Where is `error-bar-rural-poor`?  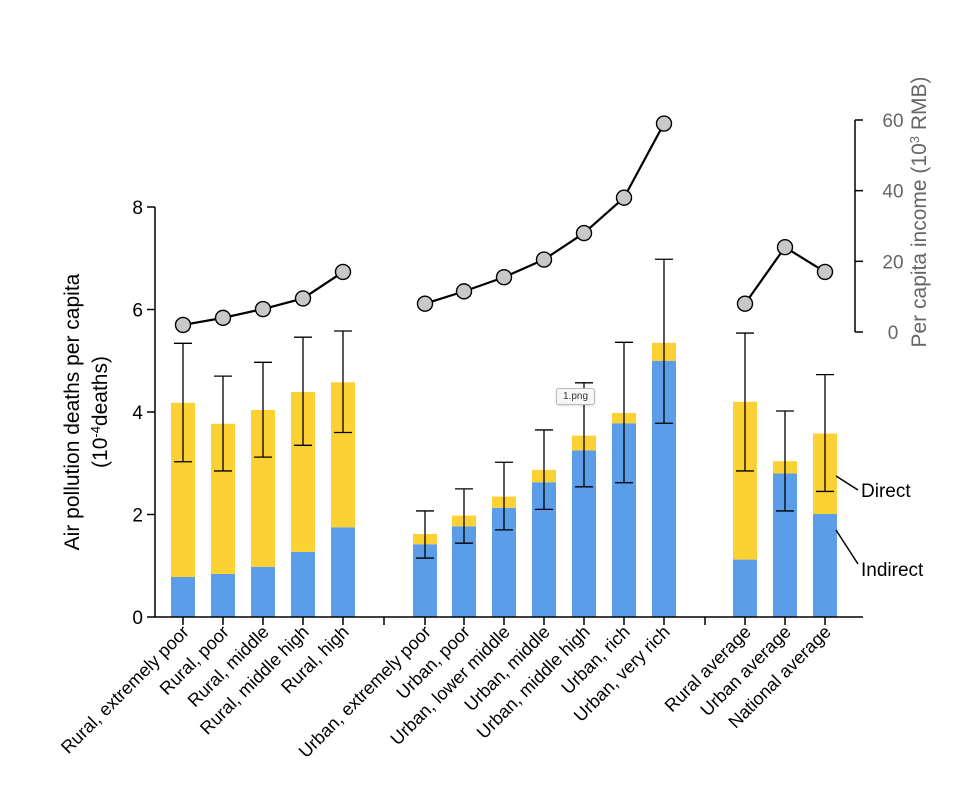
error-bar-rural-poor is located at coordinates (223, 423).